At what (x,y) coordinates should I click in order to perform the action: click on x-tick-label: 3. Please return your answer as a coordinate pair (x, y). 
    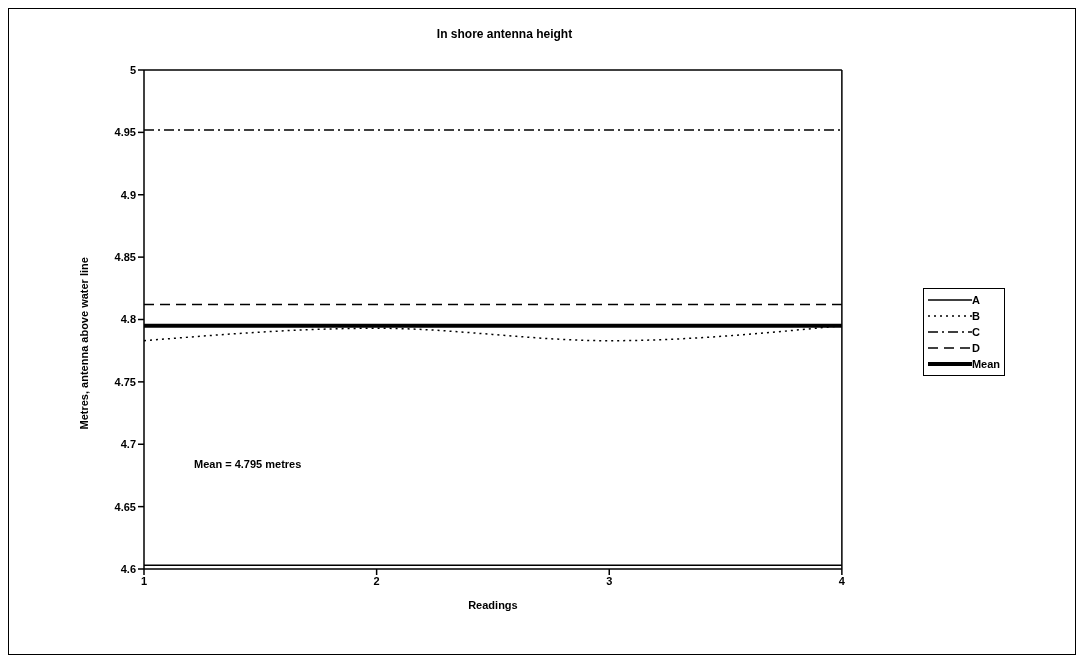
    Looking at the image, I should click on (609, 580).